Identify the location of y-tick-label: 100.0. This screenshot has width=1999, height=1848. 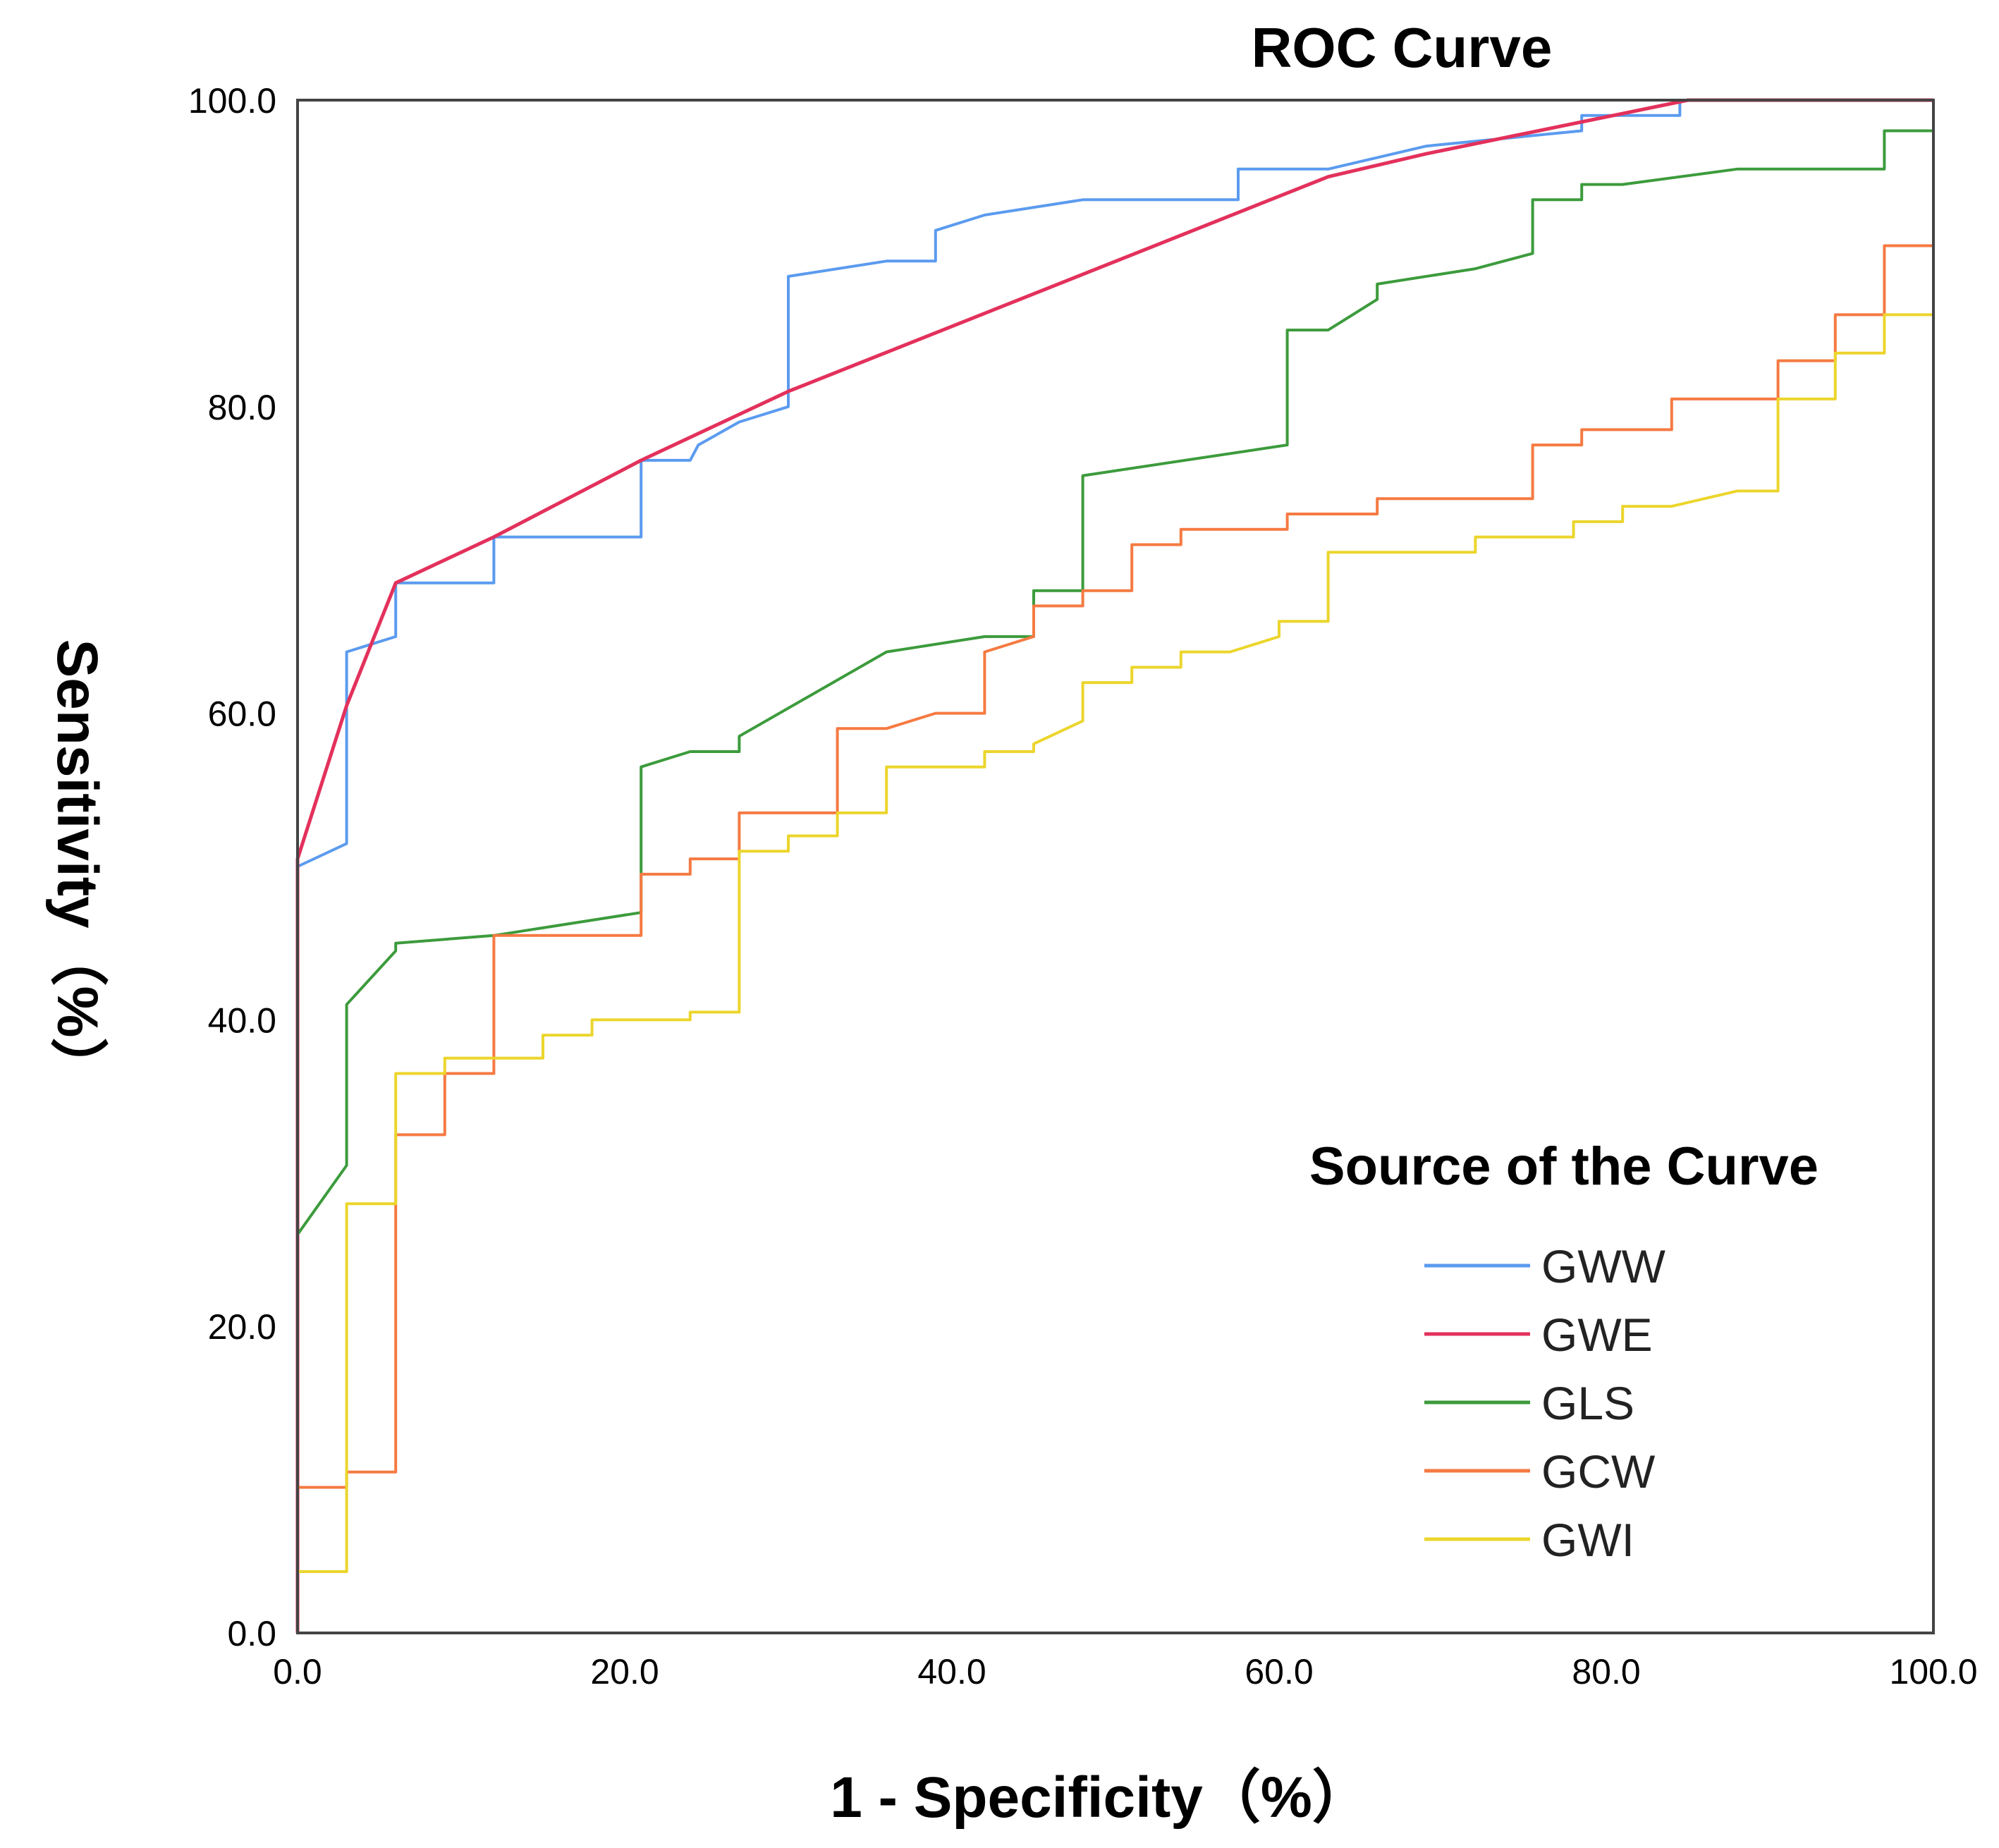
(232, 101).